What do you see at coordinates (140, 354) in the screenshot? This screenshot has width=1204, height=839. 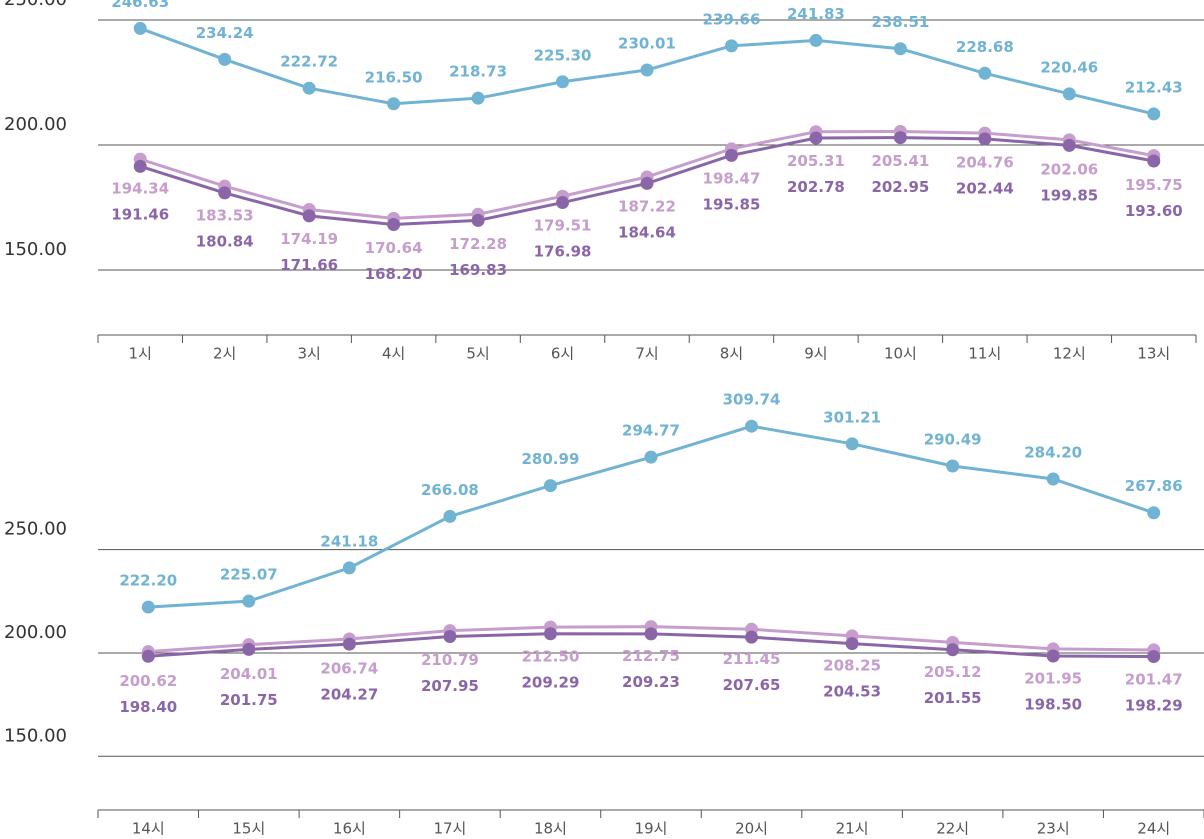 I see `x-tick-label: 1시` at bounding box center [140, 354].